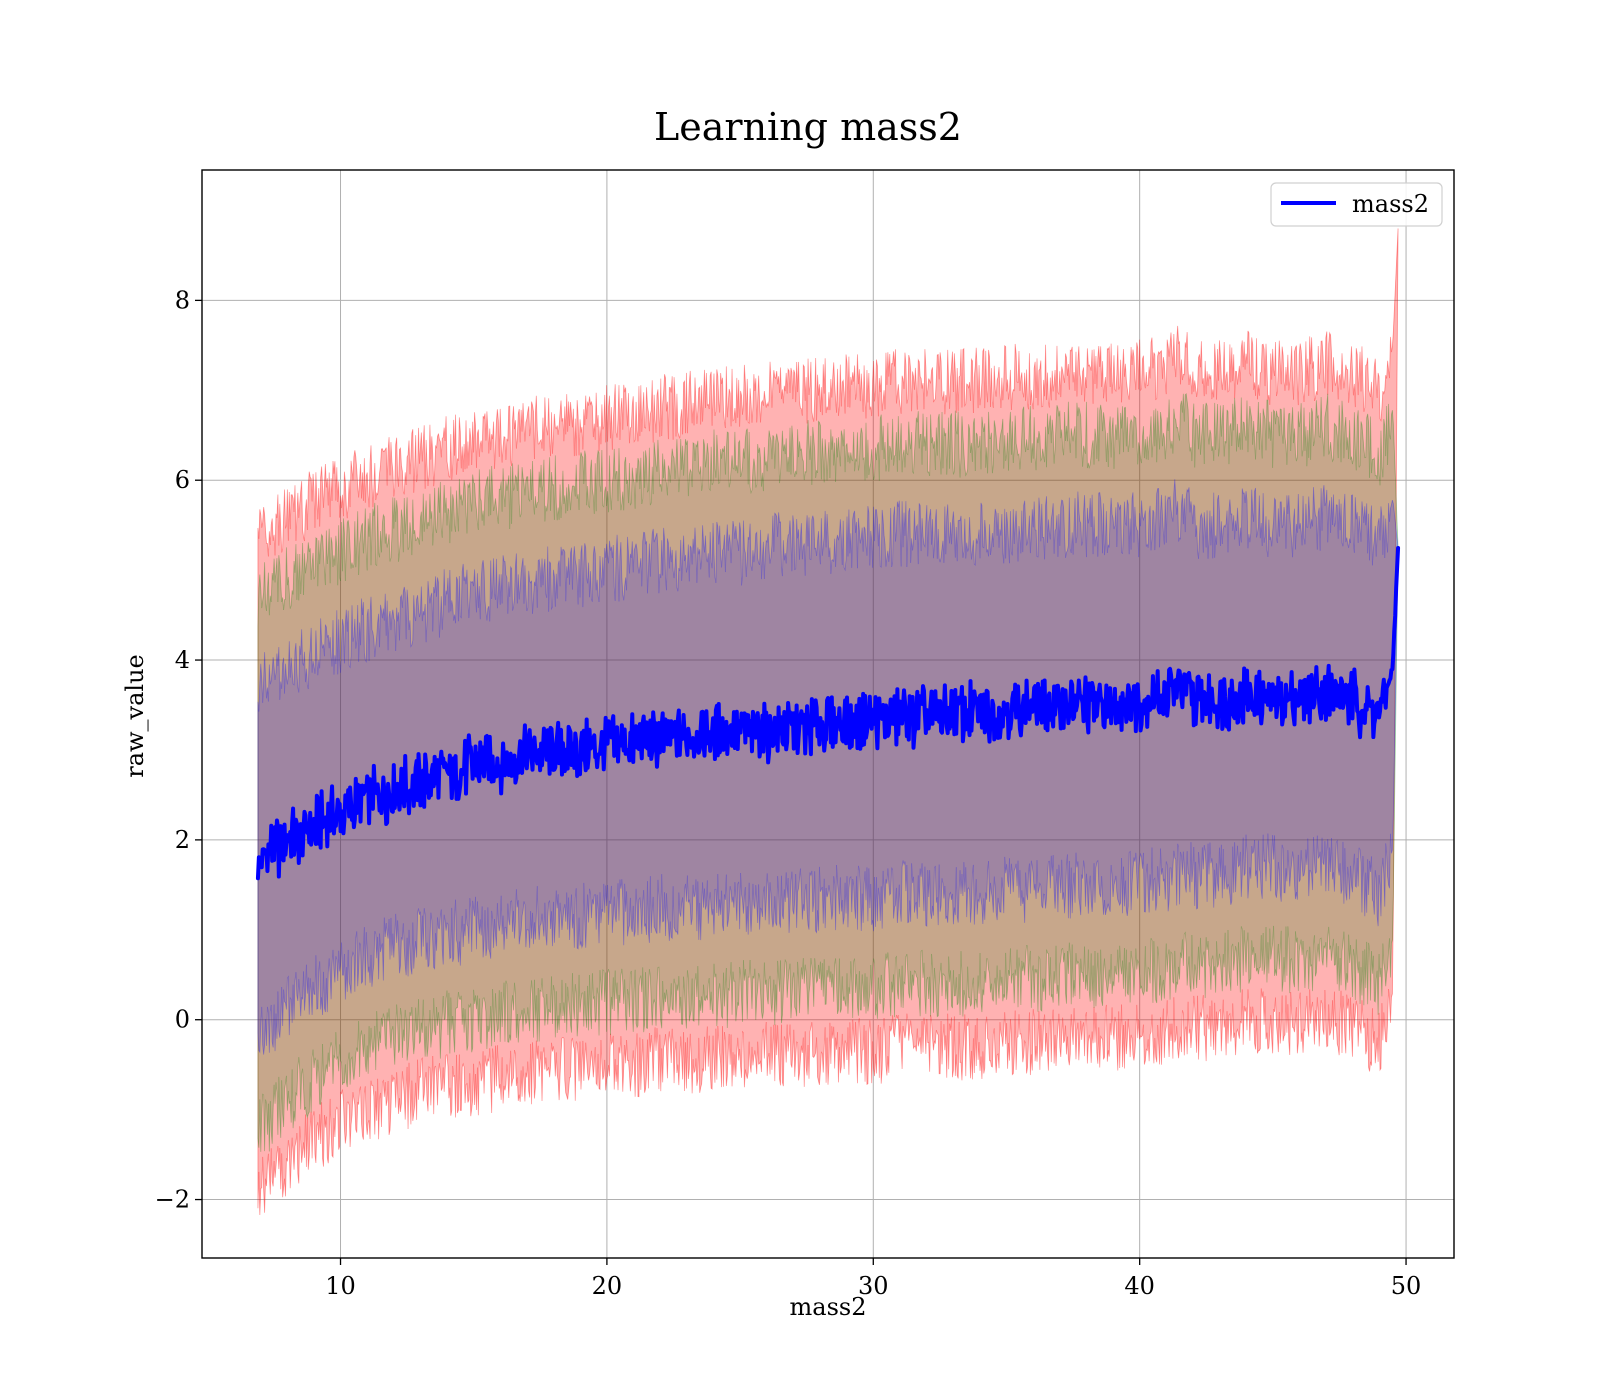 This screenshot has height=1400, width=1600. I want to click on x-axis-ticks: 10 20 30 40 50, so click(873, 1279).